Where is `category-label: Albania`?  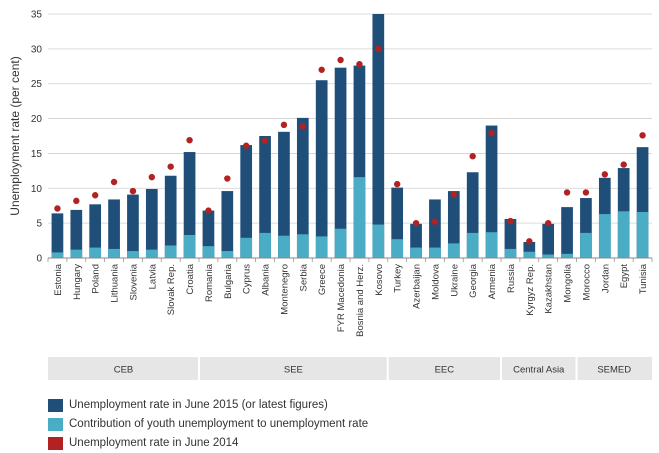
category-label: Albania is located at coordinates (266, 279).